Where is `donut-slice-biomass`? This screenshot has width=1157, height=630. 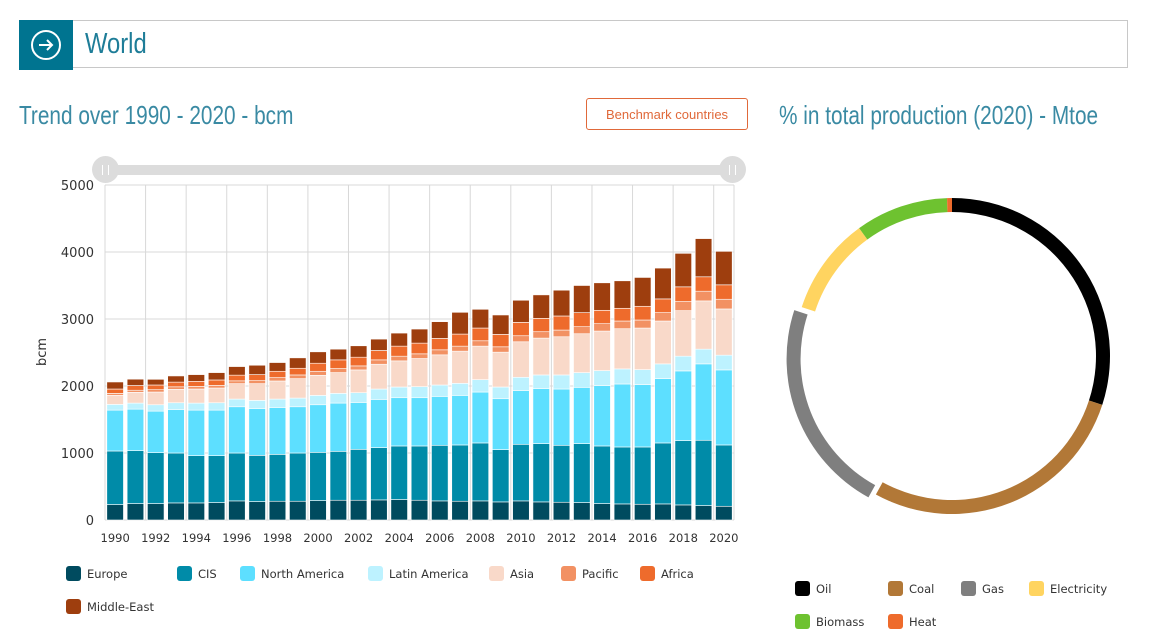
donut-slice-biomass is located at coordinates (903, 219).